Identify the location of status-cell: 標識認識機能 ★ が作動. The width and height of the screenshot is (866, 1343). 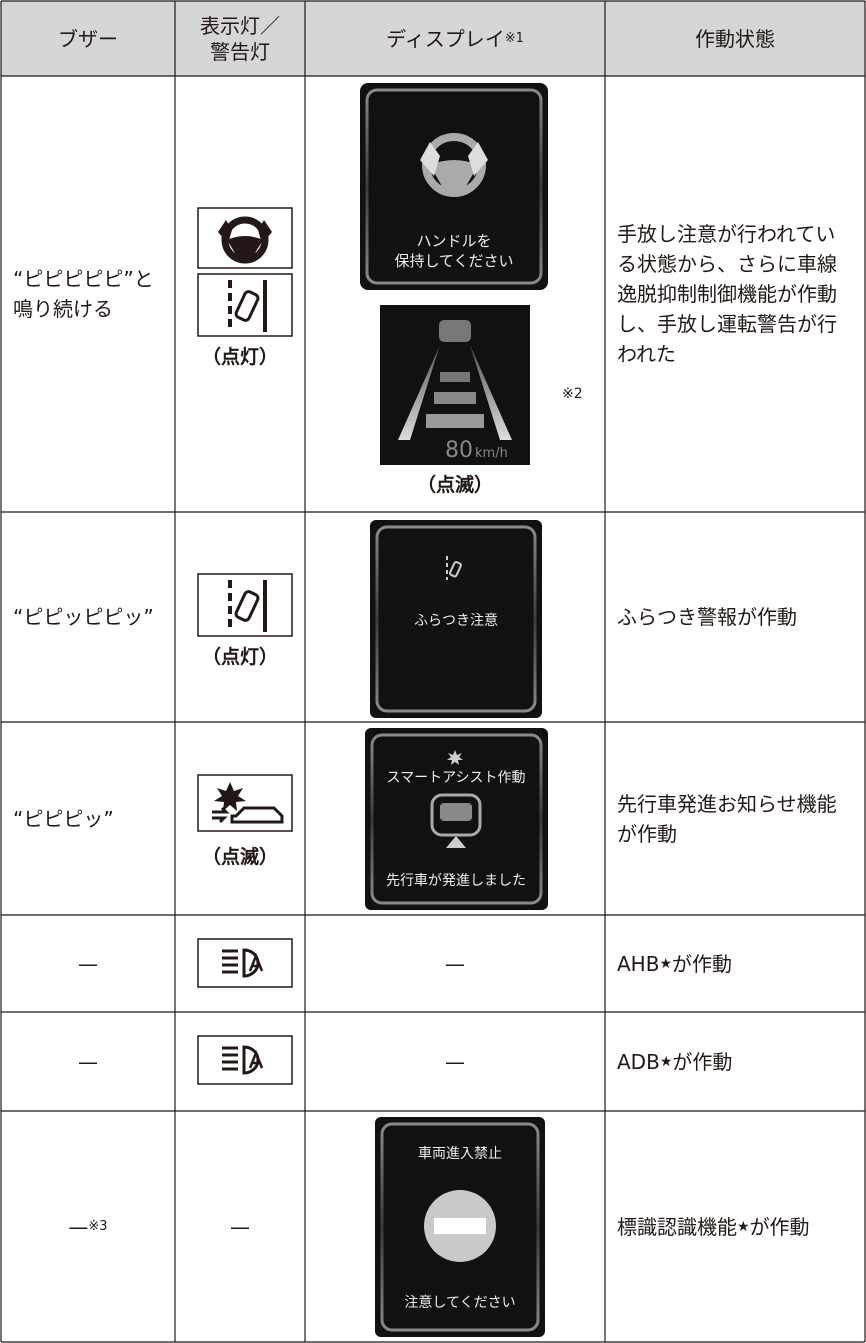
(735, 1226).